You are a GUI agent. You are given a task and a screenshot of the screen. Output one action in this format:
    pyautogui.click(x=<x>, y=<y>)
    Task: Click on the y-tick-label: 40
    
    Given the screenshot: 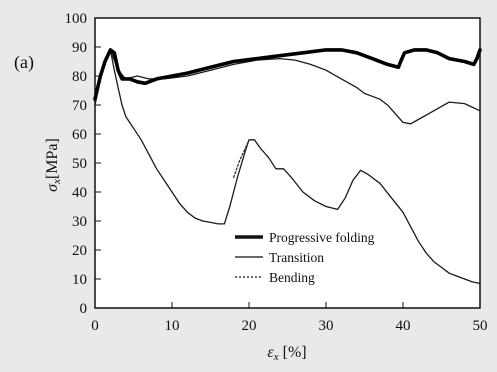 What is the action you would take?
    pyautogui.click(x=79, y=193)
    